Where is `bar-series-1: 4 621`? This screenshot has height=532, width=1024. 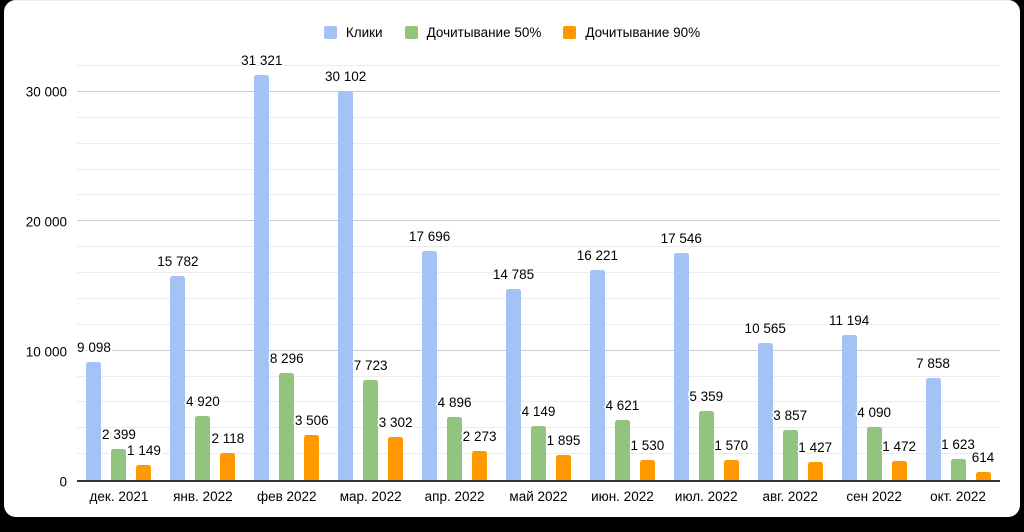 bar-series-1: 4 621 is located at coordinates (622, 439).